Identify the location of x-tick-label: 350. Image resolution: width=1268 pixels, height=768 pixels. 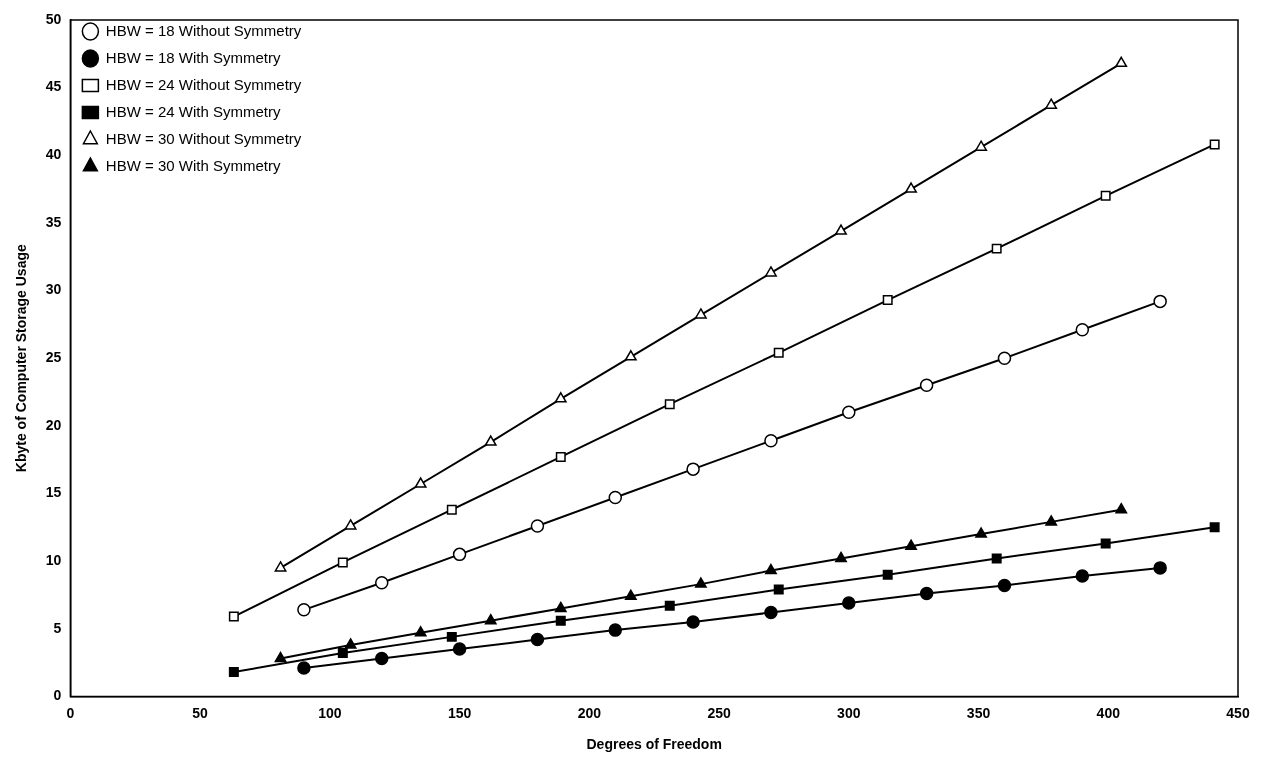
(978, 712).